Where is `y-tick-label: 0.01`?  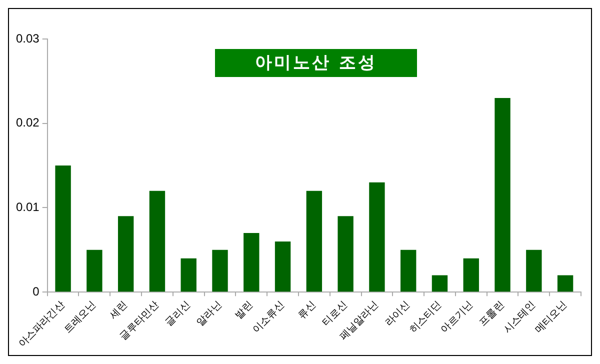 y-tick-label: 0.01 is located at coordinates (28, 207).